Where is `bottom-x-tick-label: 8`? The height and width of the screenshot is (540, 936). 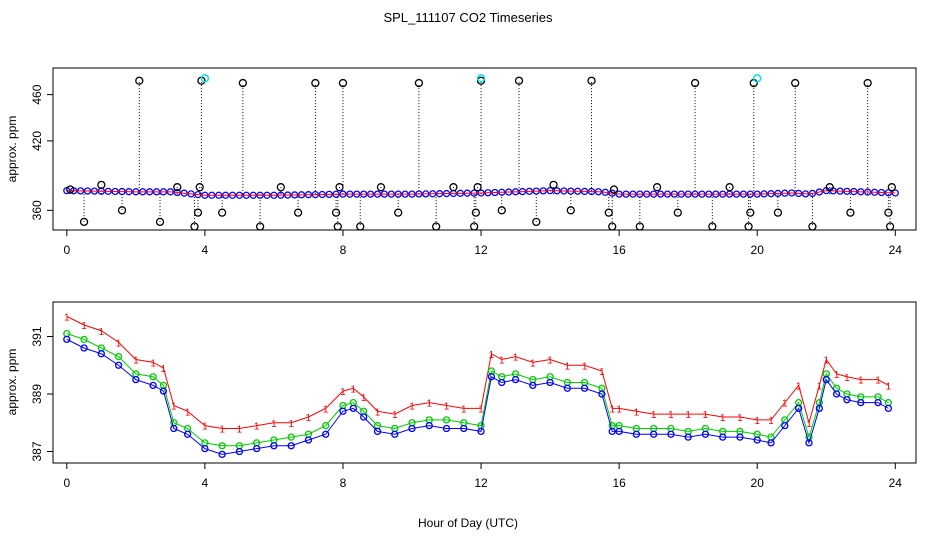
bottom-x-tick-label: 8 is located at coordinates (343, 483).